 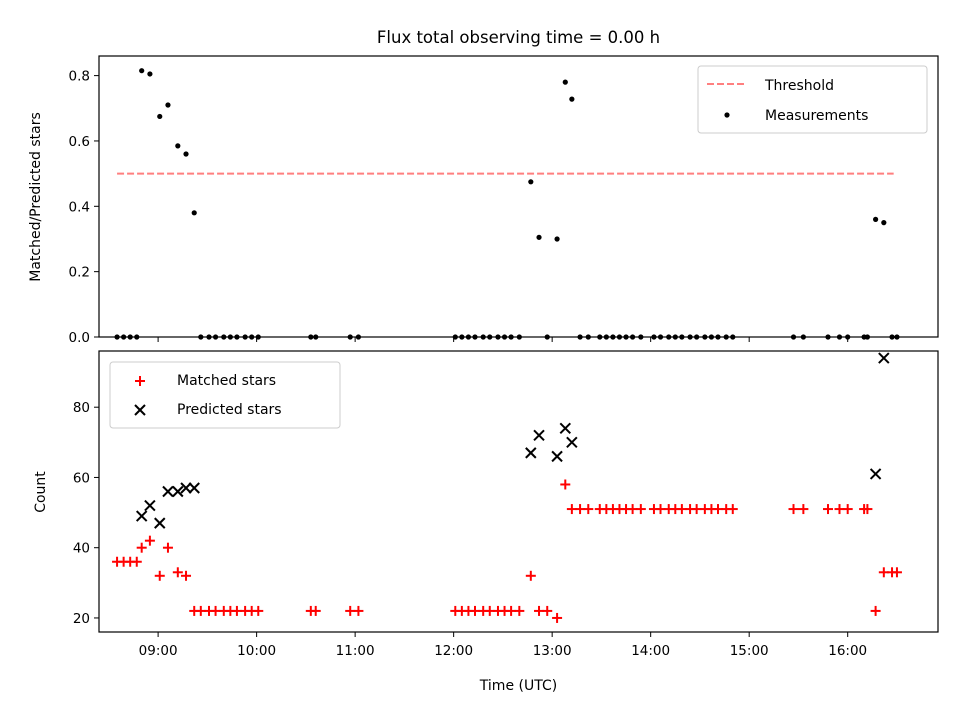 I want to click on y-axis-label-count: Count, so click(x=41, y=492).